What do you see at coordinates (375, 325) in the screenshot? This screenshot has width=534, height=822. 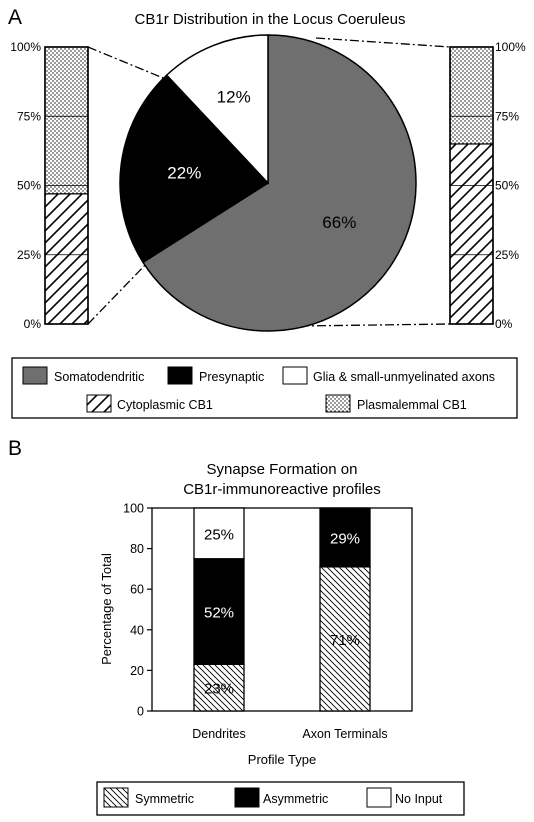 I see `connector-right-bottom` at bounding box center [375, 325].